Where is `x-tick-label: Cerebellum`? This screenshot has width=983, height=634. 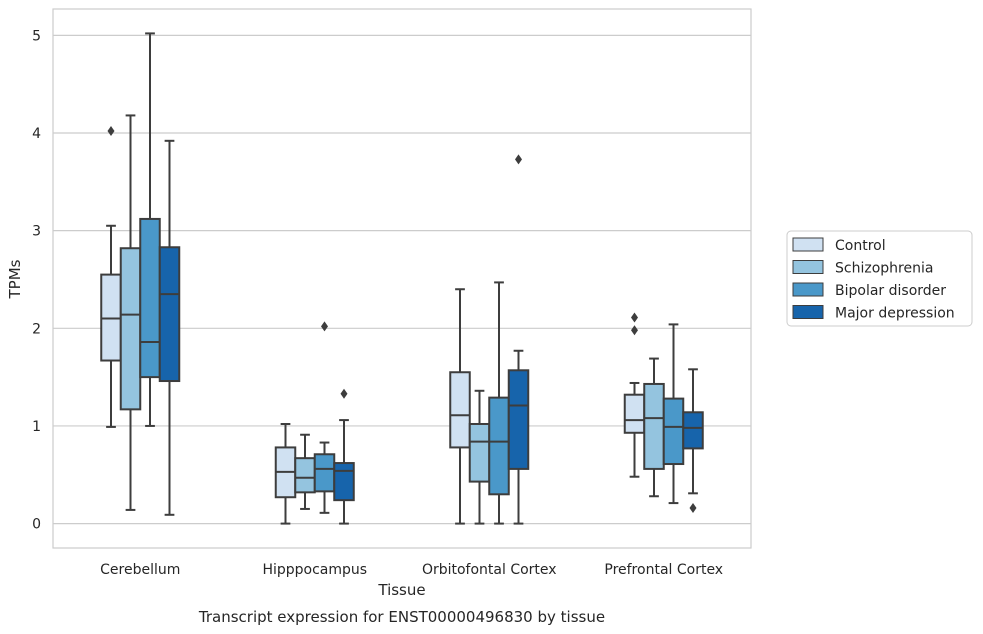 x-tick-label: Cerebellum is located at coordinates (140, 570).